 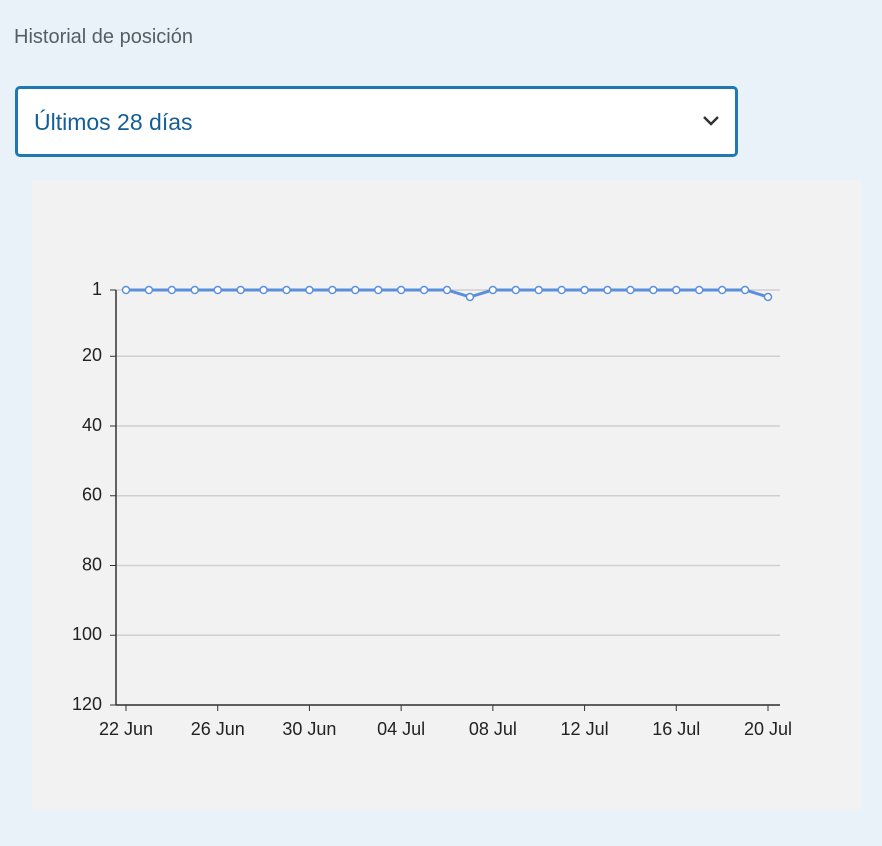 I want to click on period-select: Últimos 28 días, so click(x=376, y=121).